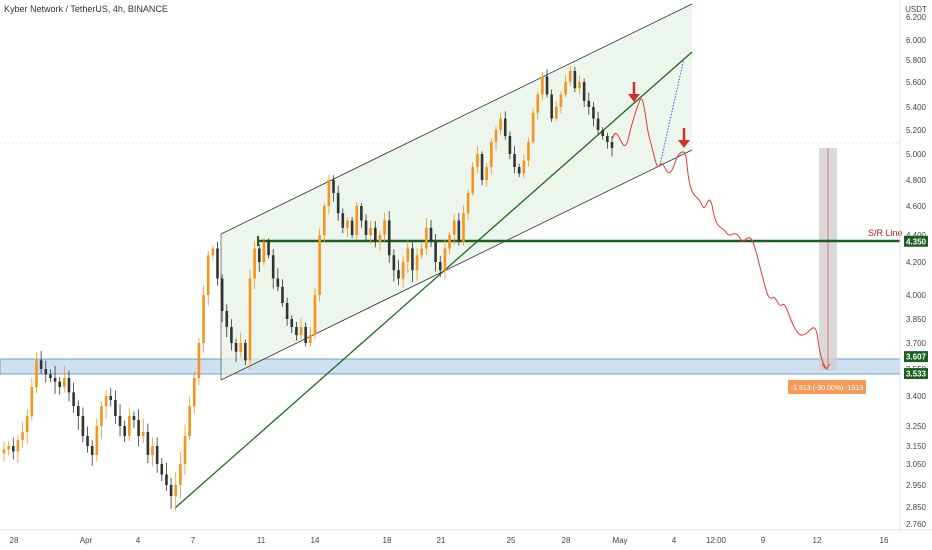 Image resolution: width=932 pixels, height=550 pixels. I want to click on y-tick-label: 3.250, so click(916, 426).